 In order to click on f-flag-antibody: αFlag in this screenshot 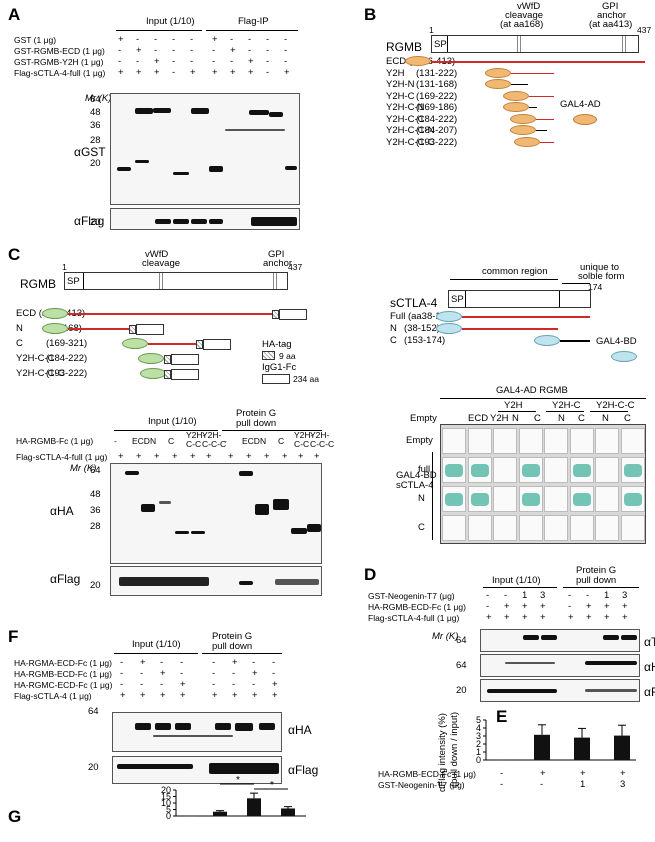, I will do `click(303, 770)`.